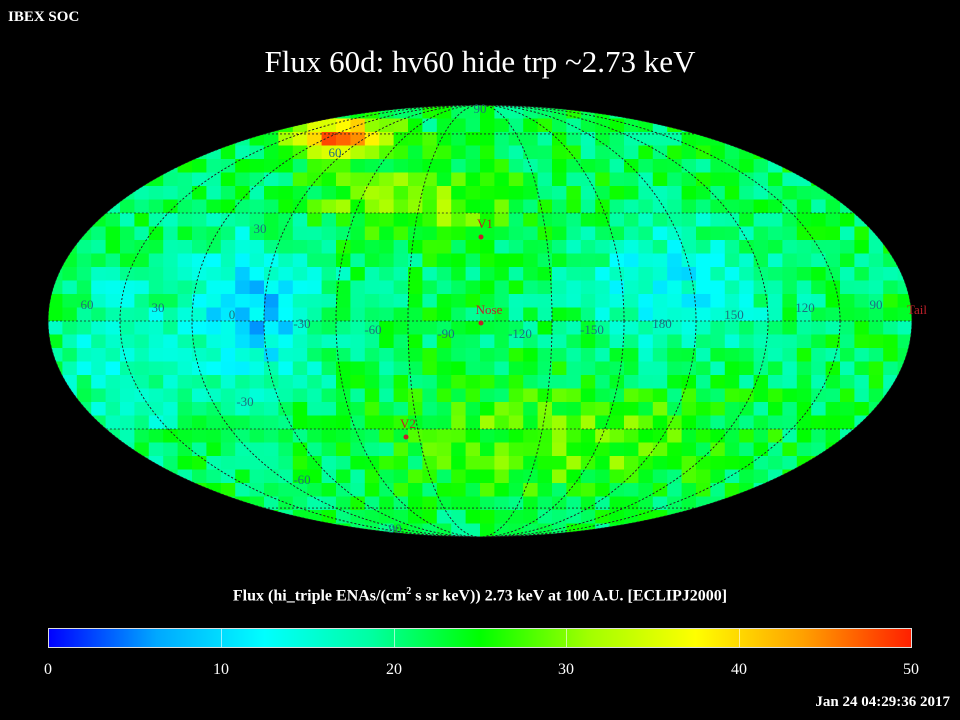  What do you see at coordinates (734, 314) in the screenshot?
I see `lon-label: 150` at bounding box center [734, 314].